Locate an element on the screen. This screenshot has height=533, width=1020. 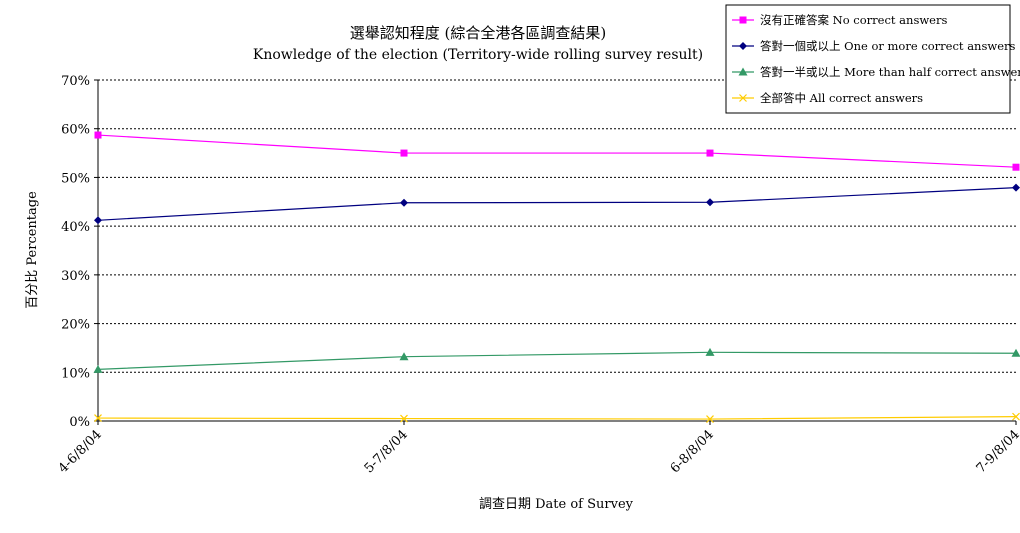
y-axis-ticks: 0% 10% 20% 30% 40% 50% 60% 70% is located at coordinates (79, 252).